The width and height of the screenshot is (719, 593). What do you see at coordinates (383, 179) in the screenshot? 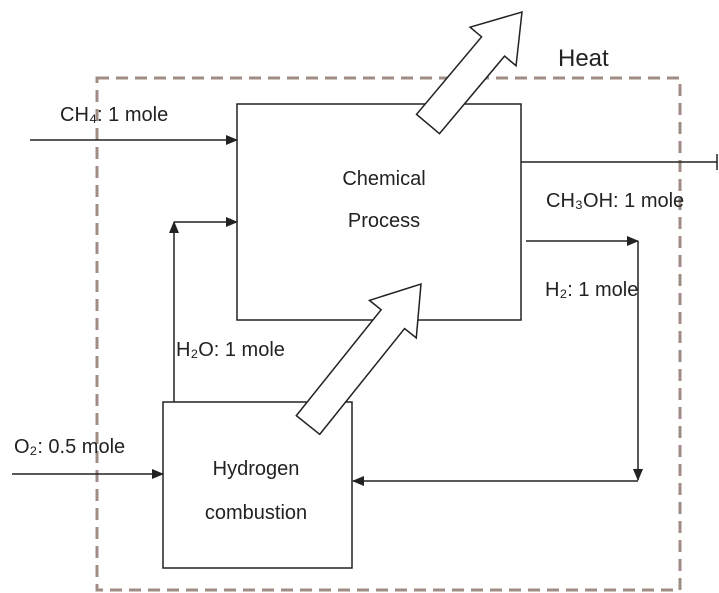
I see `chemical-process-label: Chemical` at bounding box center [383, 179].